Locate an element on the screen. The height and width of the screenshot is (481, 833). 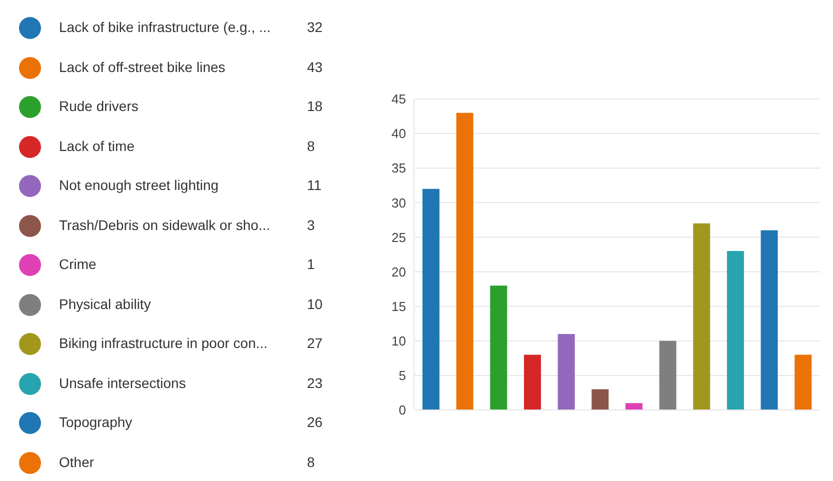
text: 18 is located at coordinates (315, 106).